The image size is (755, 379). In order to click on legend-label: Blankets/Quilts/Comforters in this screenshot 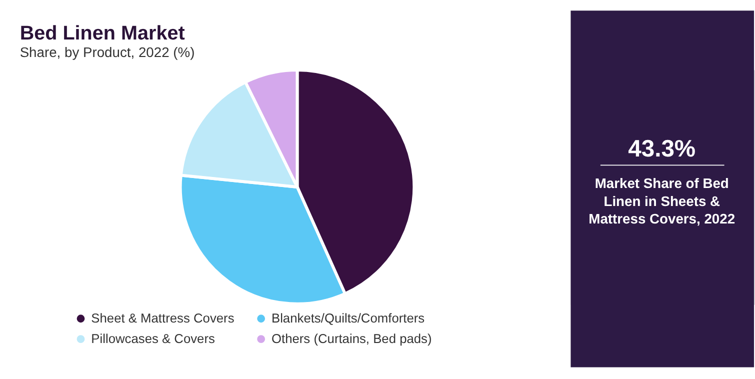, I will do `click(348, 318)`.